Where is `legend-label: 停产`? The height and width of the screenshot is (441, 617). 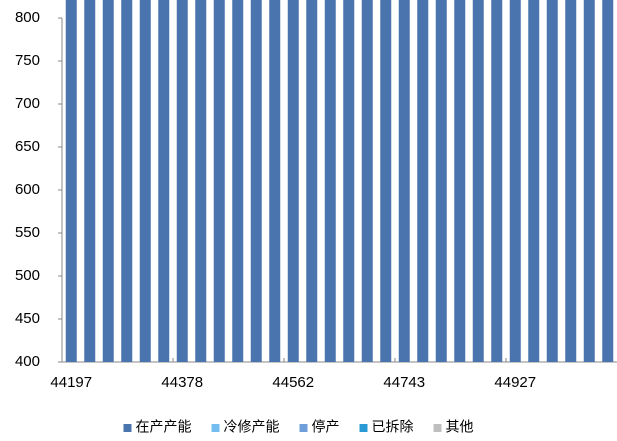 legend-label: 停产 is located at coordinates (326, 427).